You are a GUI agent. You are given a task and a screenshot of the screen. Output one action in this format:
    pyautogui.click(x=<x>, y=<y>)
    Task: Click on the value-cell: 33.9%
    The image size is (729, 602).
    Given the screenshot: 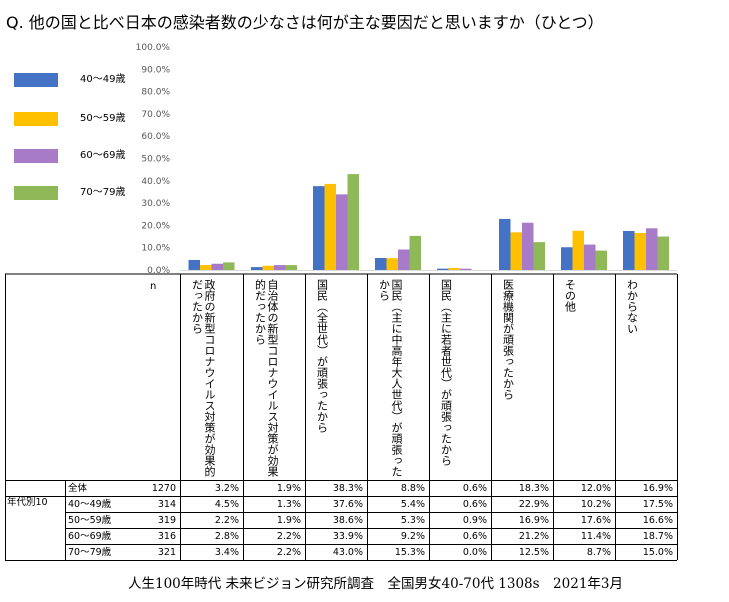 What is the action you would take?
    pyautogui.click(x=347, y=536)
    